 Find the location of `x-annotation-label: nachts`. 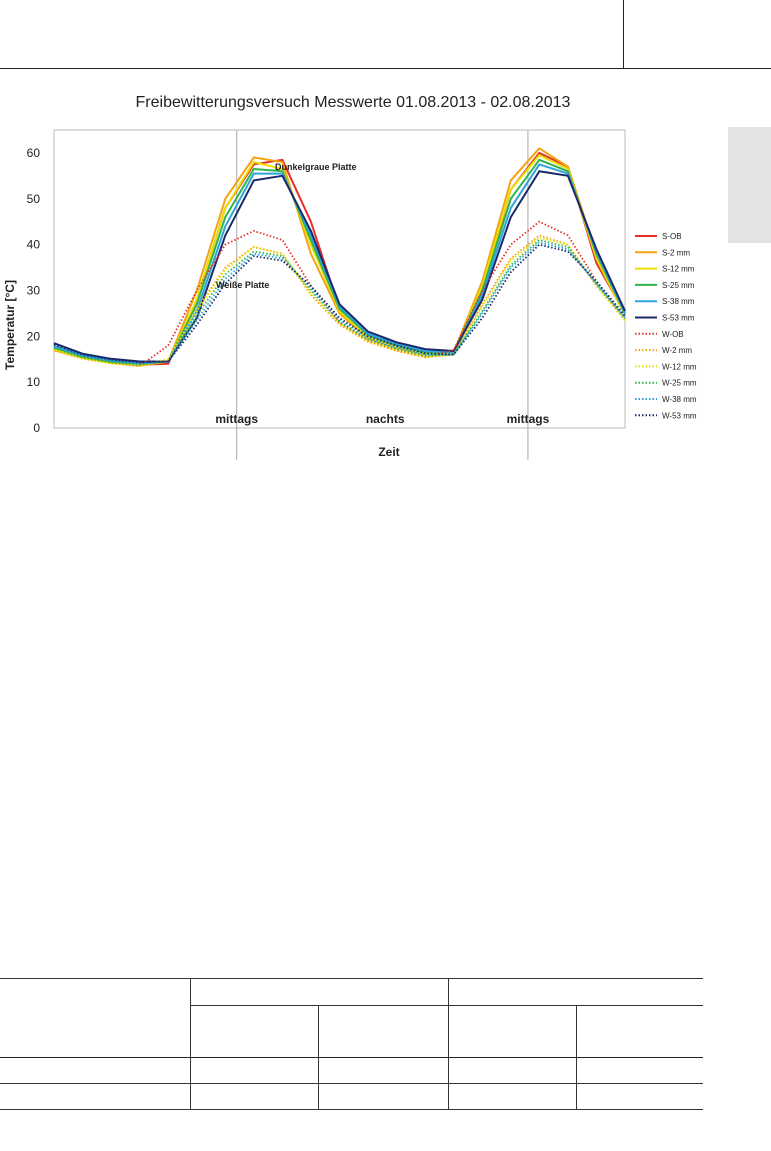

x-annotation-label: nachts is located at coordinates (385, 419).